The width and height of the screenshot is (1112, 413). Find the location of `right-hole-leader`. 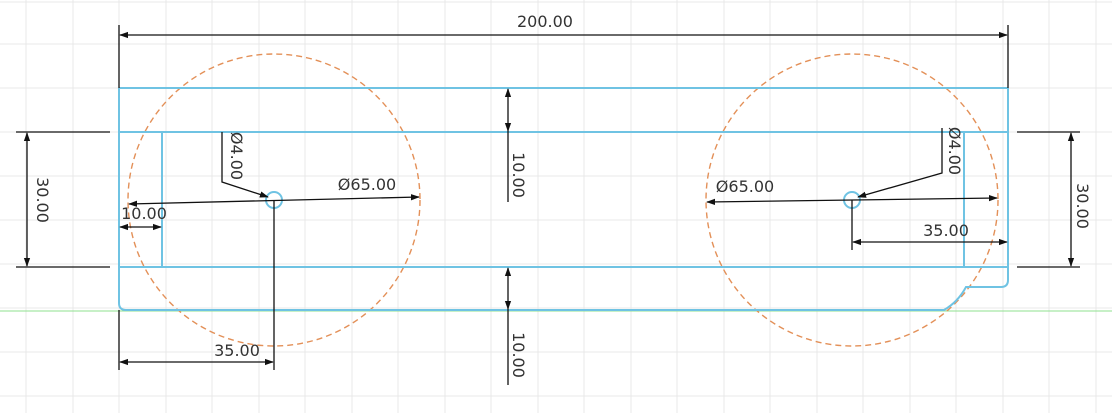

right-hole-leader is located at coordinates (900, 163).